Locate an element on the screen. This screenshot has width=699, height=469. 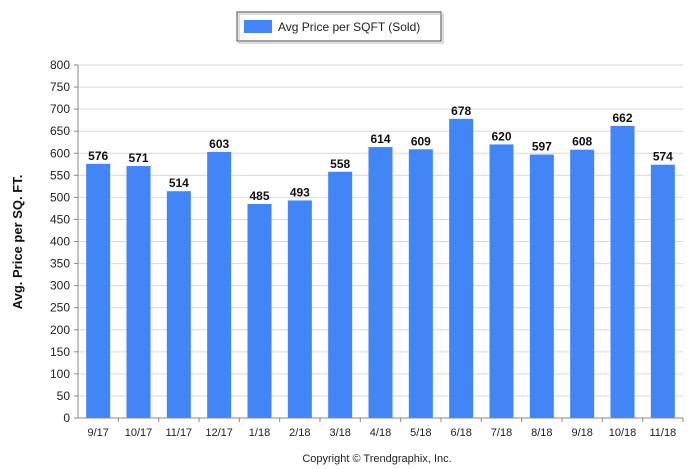
x-tick-label: 9/18 is located at coordinates (581, 433).